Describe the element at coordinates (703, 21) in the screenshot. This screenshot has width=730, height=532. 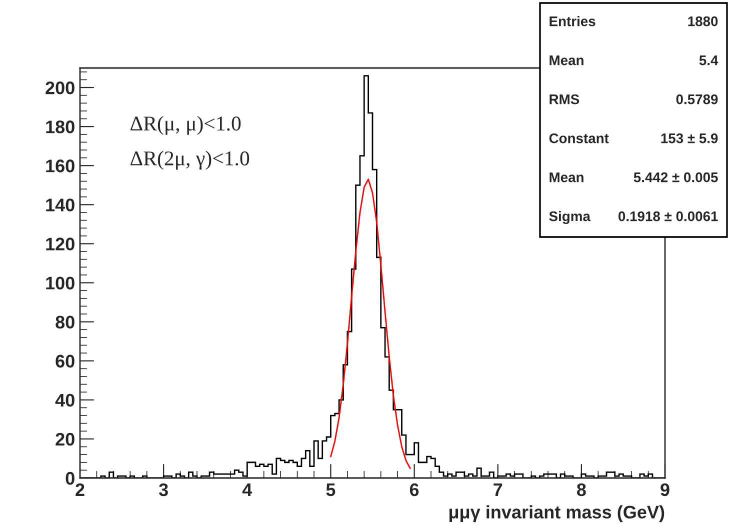
I see `text: 1880` at that location.